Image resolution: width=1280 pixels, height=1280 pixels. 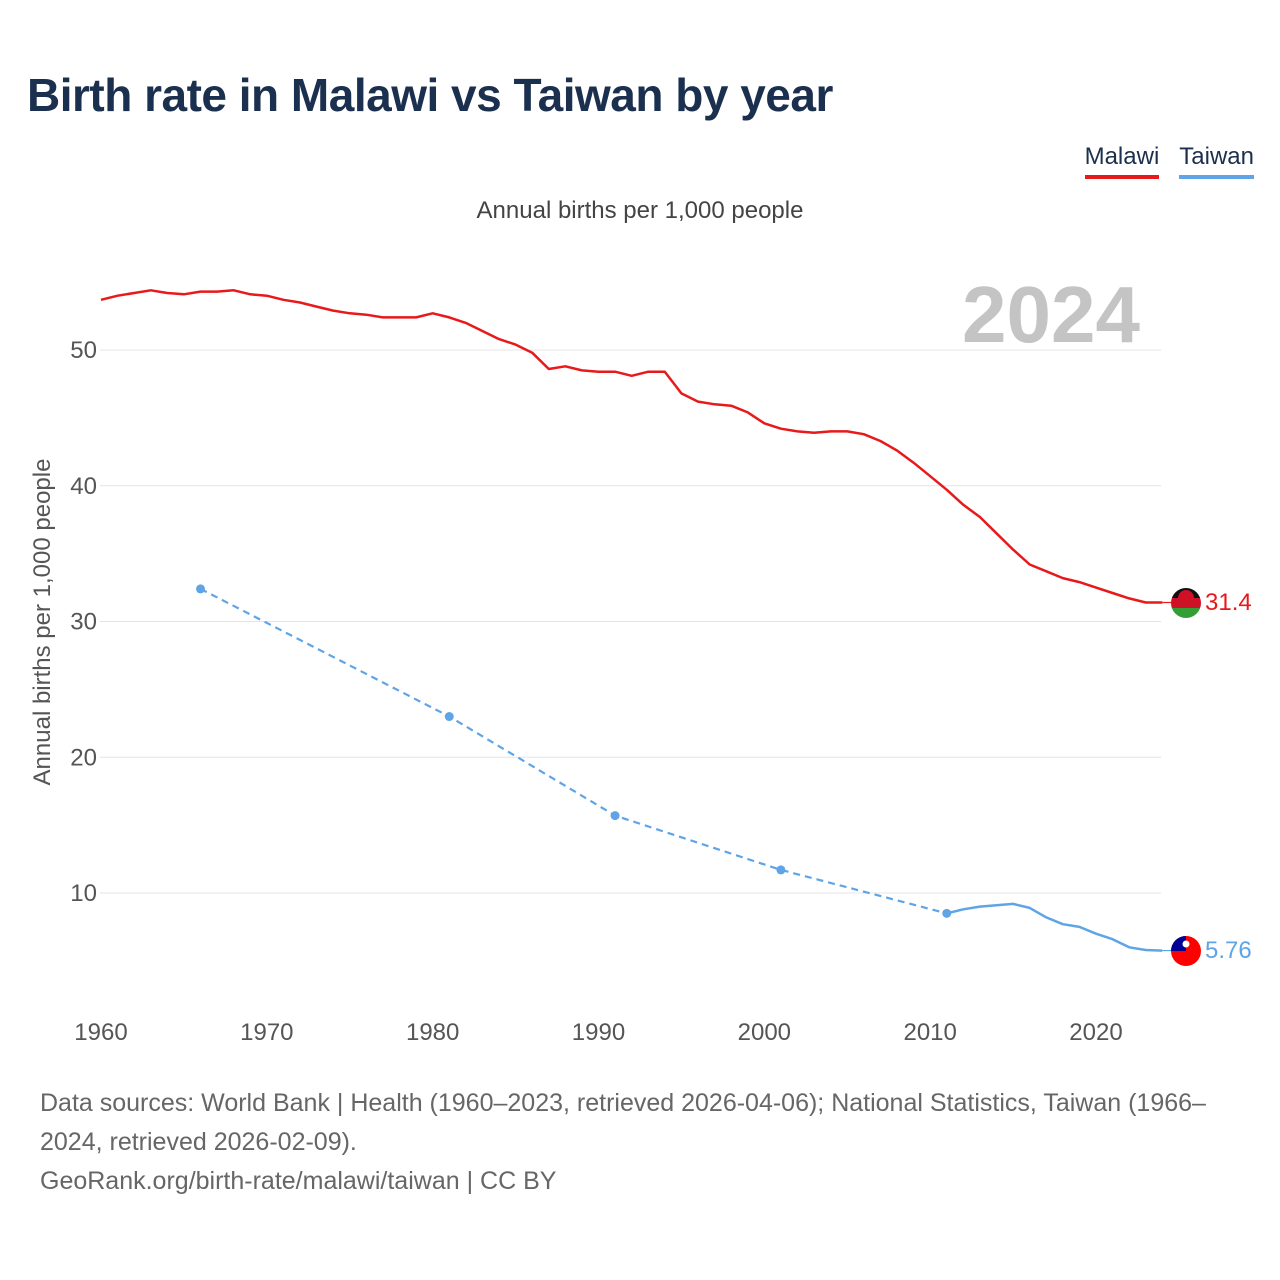 What do you see at coordinates (1186, 951) in the screenshot?
I see `taiwan-flag-icon` at bounding box center [1186, 951].